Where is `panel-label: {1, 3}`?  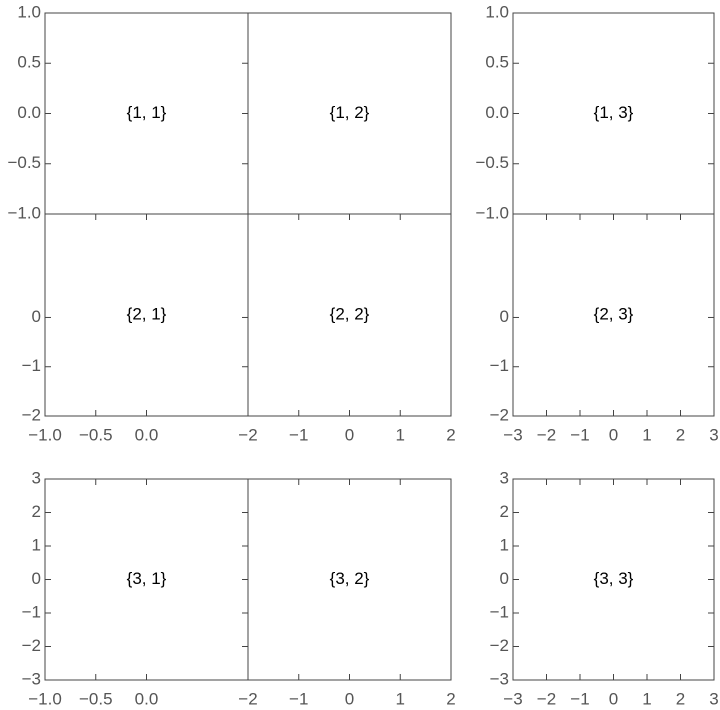 panel-label: {1, 3} is located at coordinates (614, 112).